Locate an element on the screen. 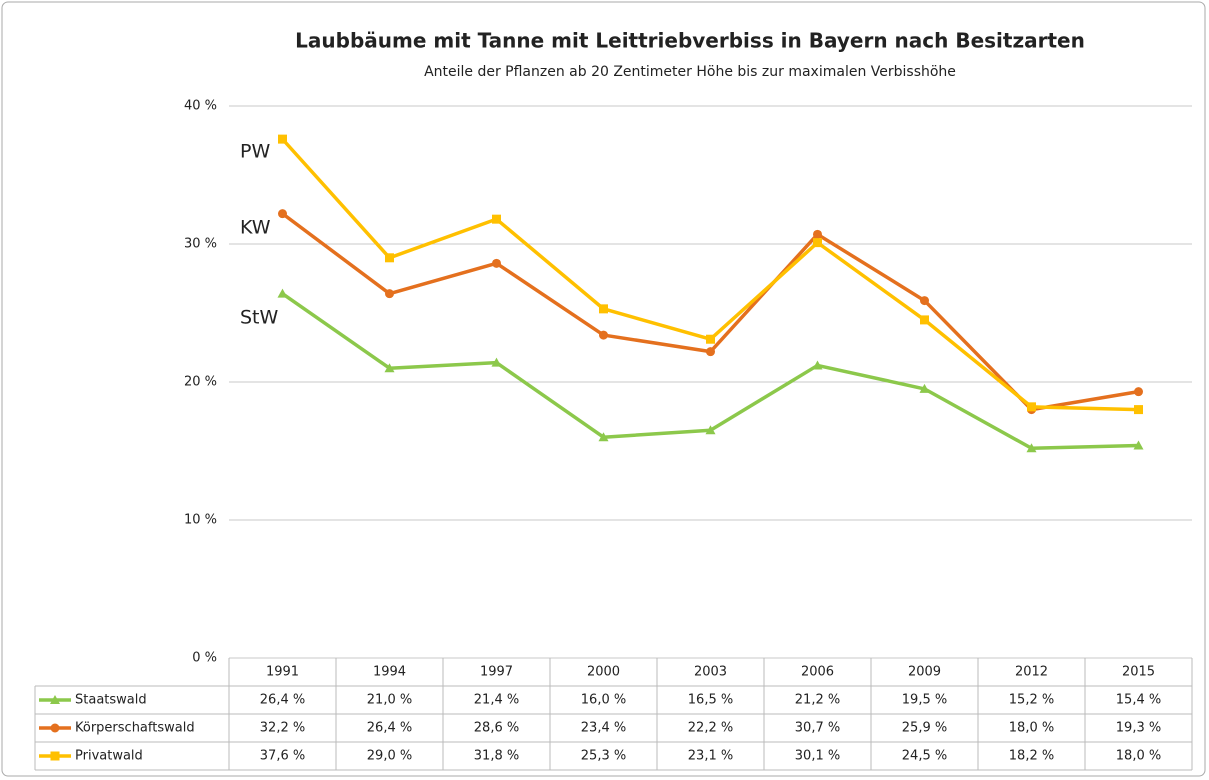 The height and width of the screenshot is (780, 1209). table-value: 25,3 % is located at coordinates (603, 756).